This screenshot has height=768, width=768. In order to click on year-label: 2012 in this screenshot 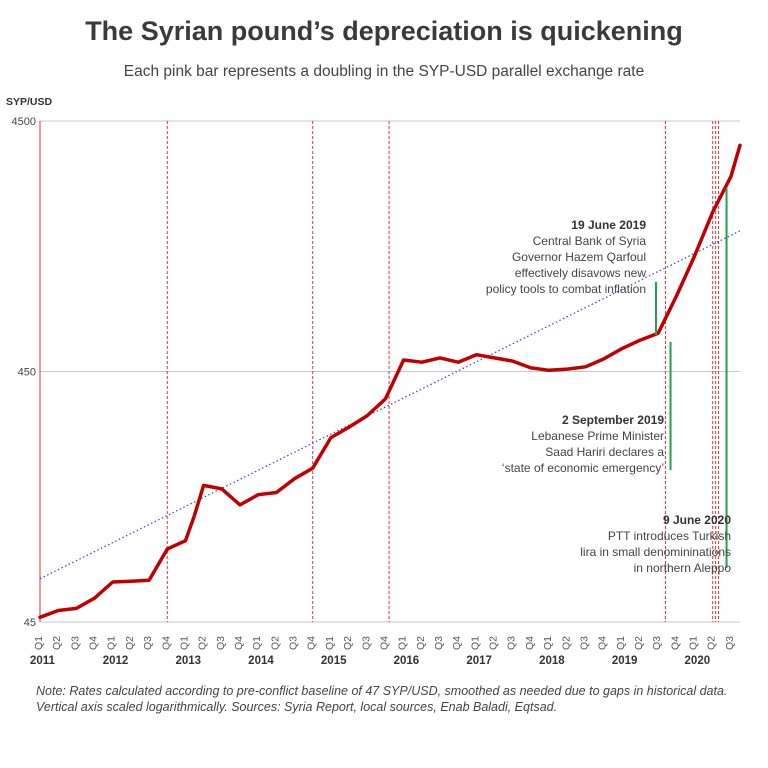, I will do `click(116, 661)`.